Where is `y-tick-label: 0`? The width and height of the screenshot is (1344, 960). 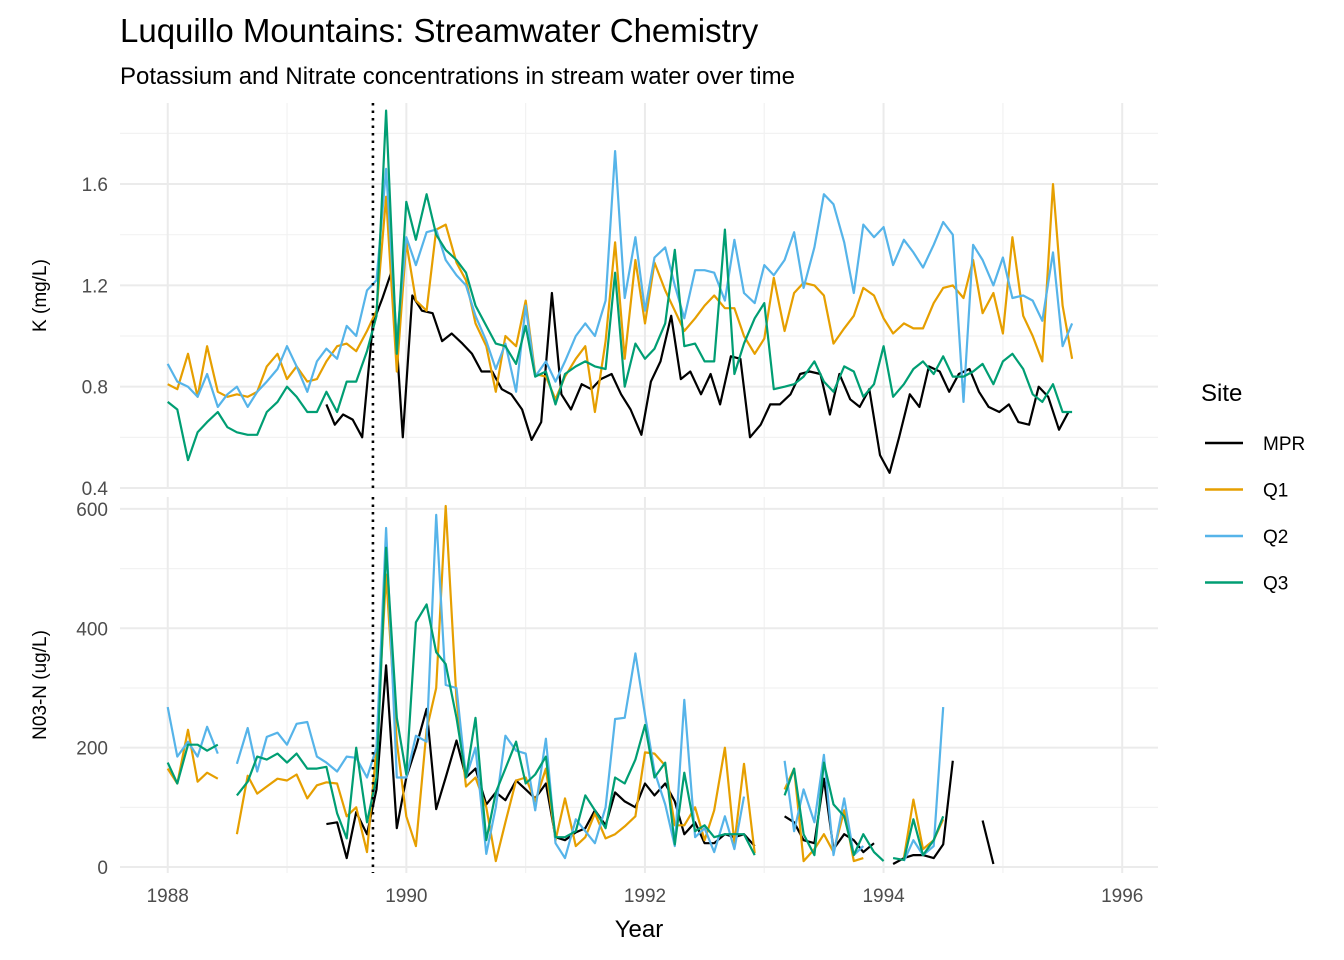 y-tick-label: 0 is located at coordinates (102, 868).